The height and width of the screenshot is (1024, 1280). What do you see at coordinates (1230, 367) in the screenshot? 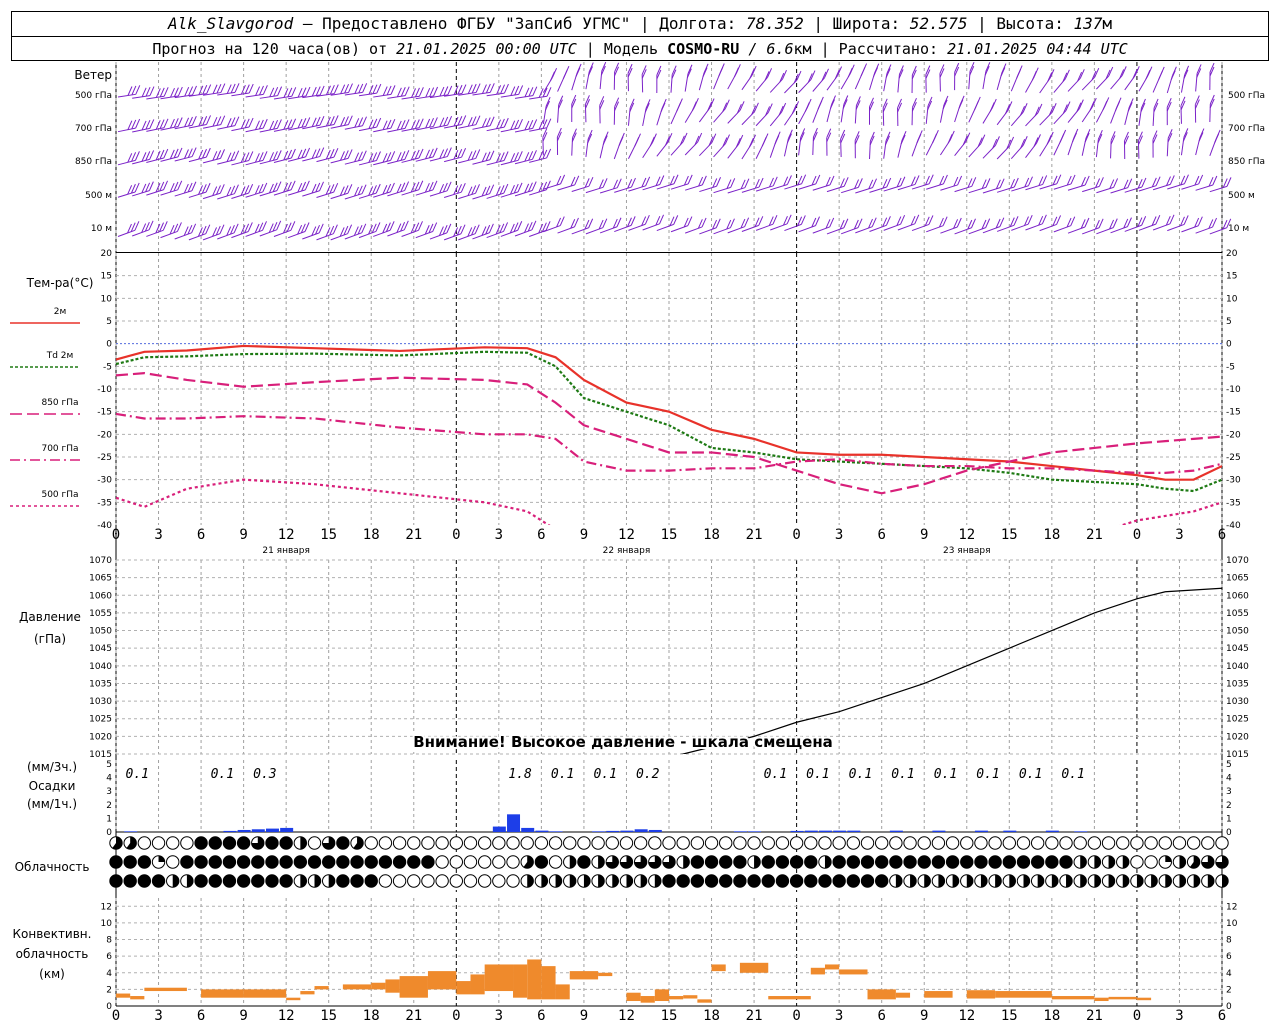
I see `temp-ytick-right: -5` at bounding box center [1230, 367].